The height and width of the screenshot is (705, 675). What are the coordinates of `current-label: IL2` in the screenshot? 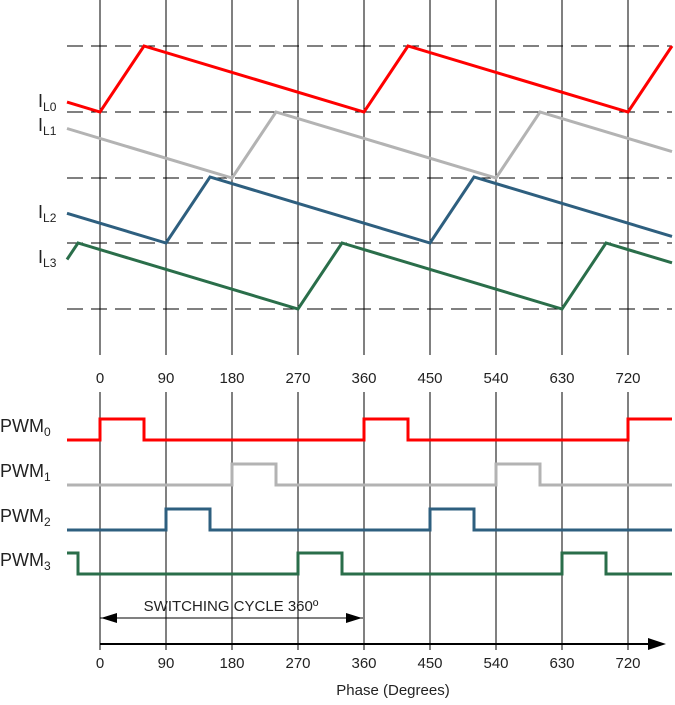 It's located at (47, 213).